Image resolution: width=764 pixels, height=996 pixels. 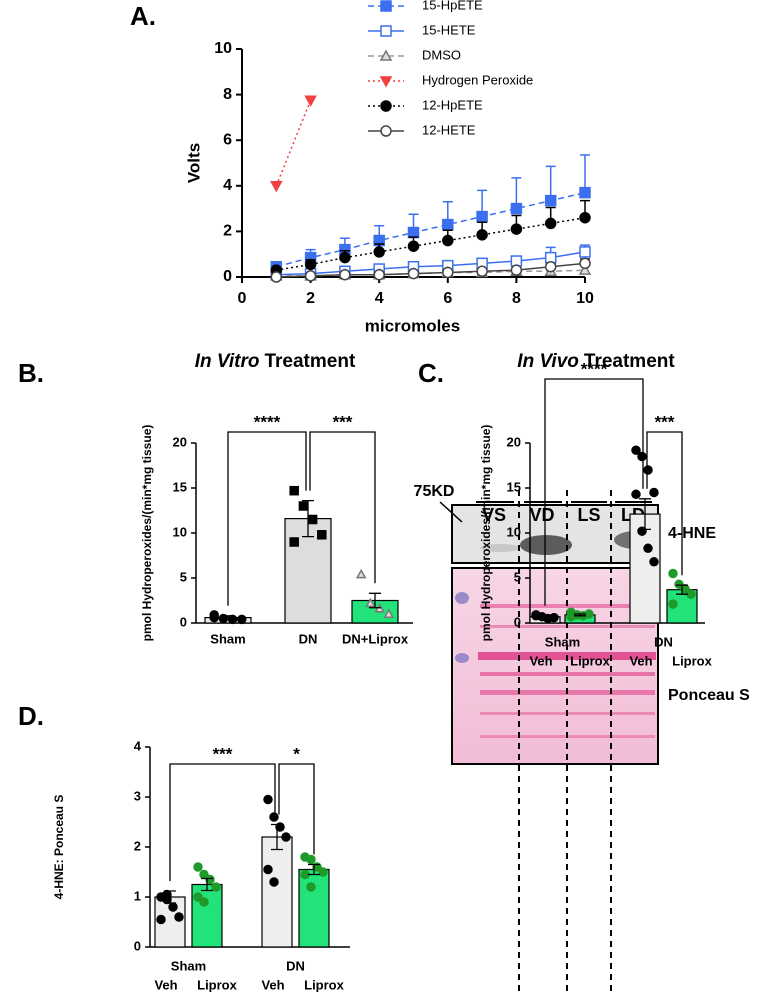 I want to click on significance: ****, so click(x=267, y=421).